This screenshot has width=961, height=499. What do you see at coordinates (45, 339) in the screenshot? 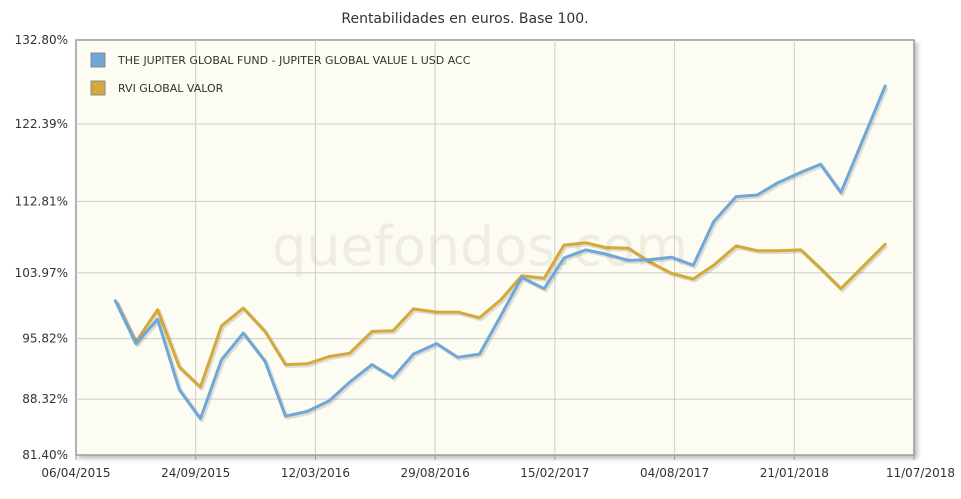
I see `y-tick-label: 95.82%` at bounding box center [45, 339].